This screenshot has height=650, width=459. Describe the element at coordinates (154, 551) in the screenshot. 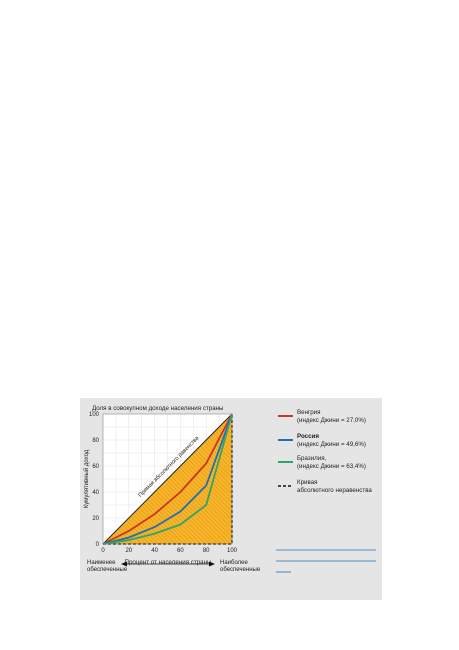

I see `x-tick-label: 40` at that location.